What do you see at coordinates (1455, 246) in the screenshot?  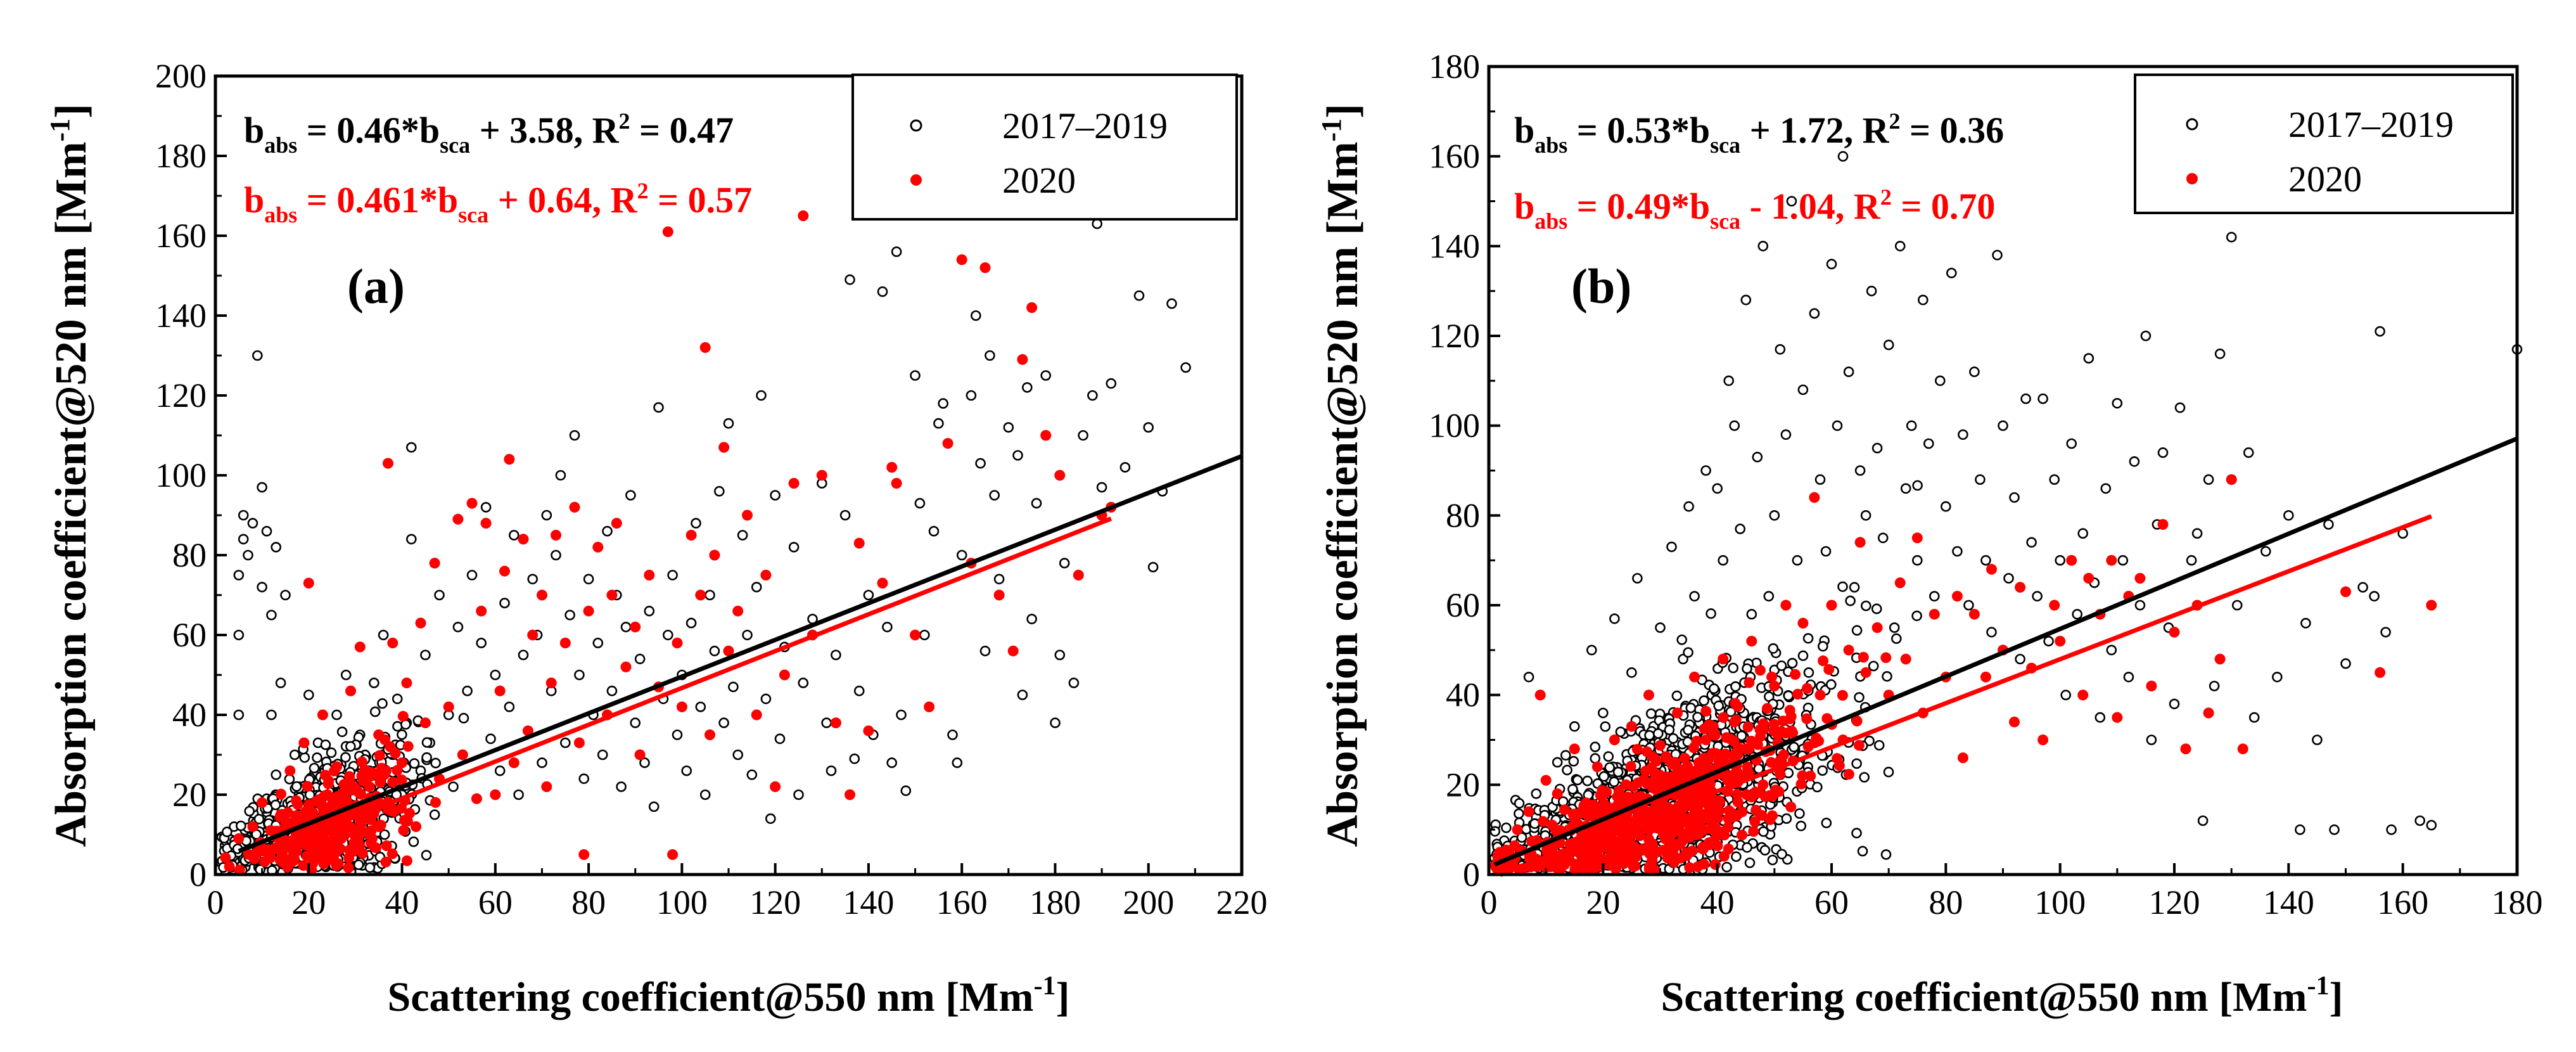 I see `panel-b-y-tick-label: 140` at bounding box center [1455, 246].